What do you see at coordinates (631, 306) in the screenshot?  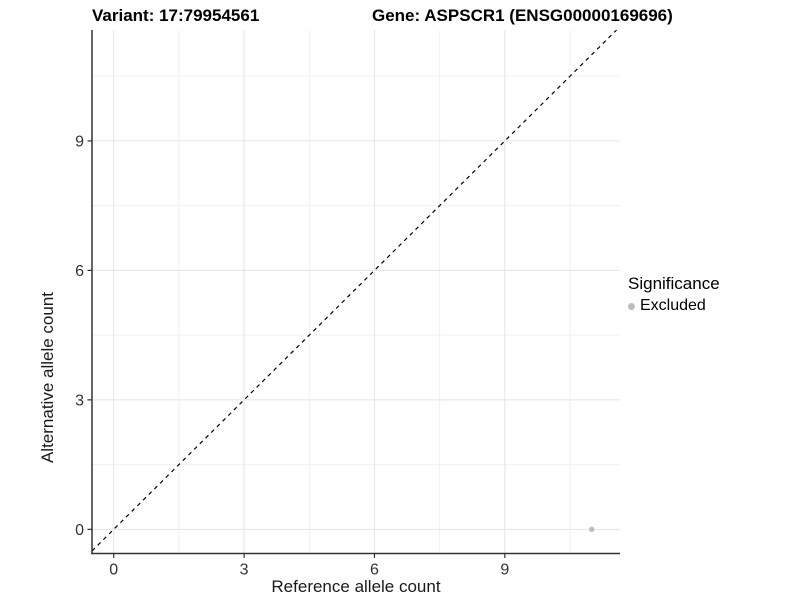 I see `legend-point-icon` at bounding box center [631, 306].